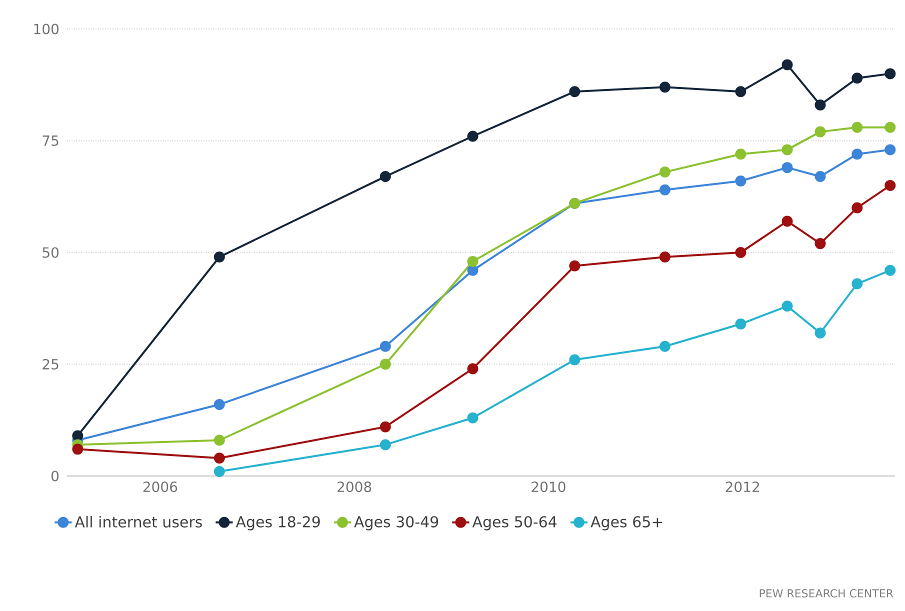 The width and height of the screenshot is (905, 611). What do you see at coordinates (626, 523) in the screenshot?
I see `legend-label: Ages 65+` at bounding box center [626, 523].